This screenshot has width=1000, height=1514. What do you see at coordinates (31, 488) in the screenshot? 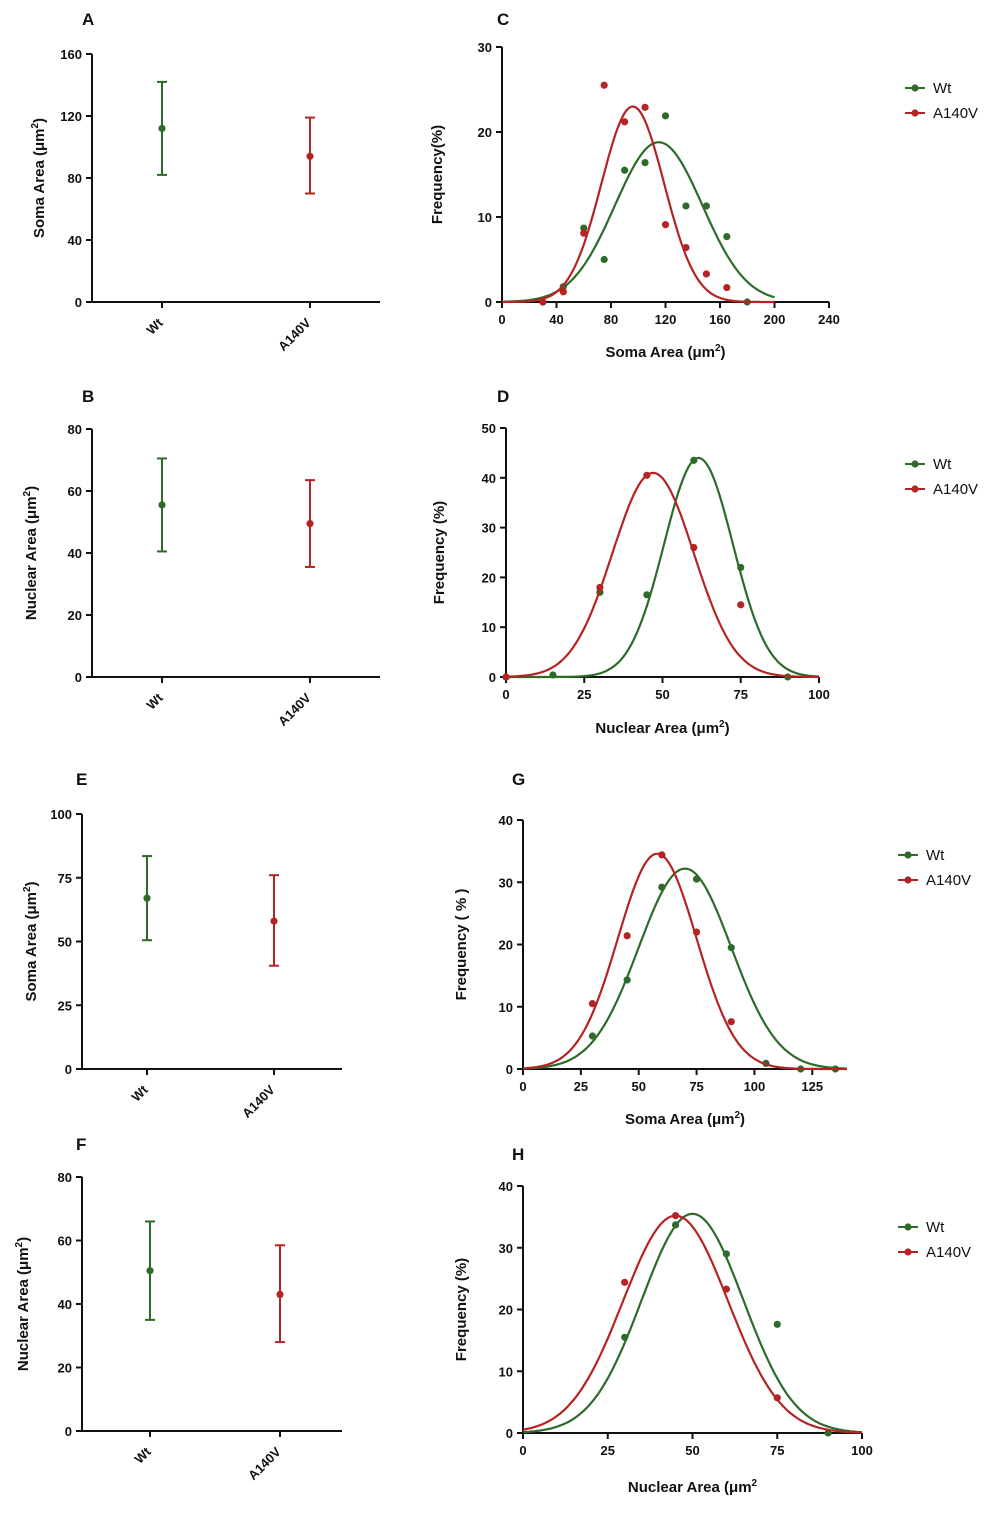
I see `y-axis-label-tail: )` at bounding box center [31, 488].